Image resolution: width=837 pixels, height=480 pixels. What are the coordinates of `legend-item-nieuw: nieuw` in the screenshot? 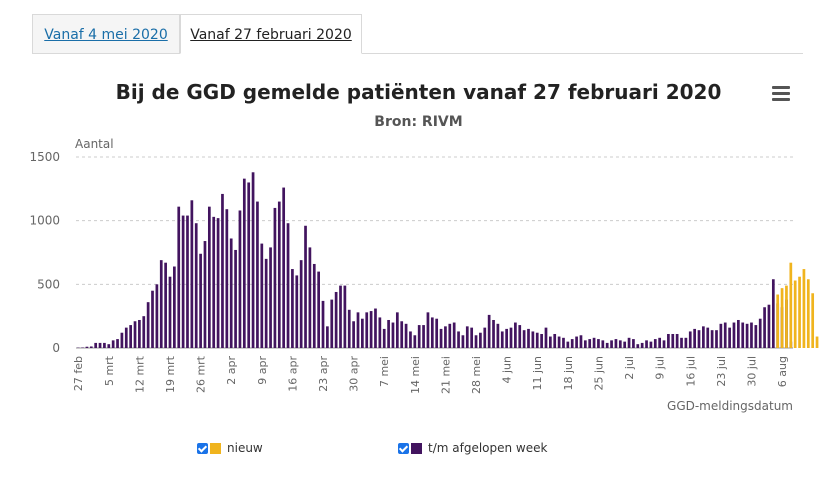 It's located at (230, 448).